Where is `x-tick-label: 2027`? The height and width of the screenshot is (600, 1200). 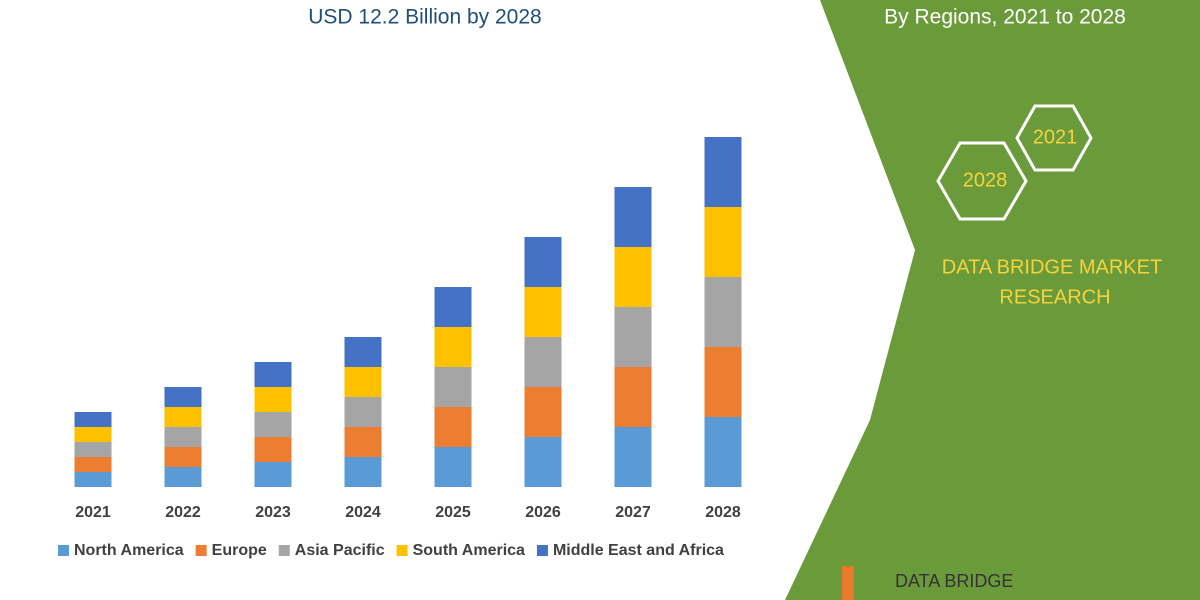
x-tick-label: 2027 is located at coordinates (633, 512).